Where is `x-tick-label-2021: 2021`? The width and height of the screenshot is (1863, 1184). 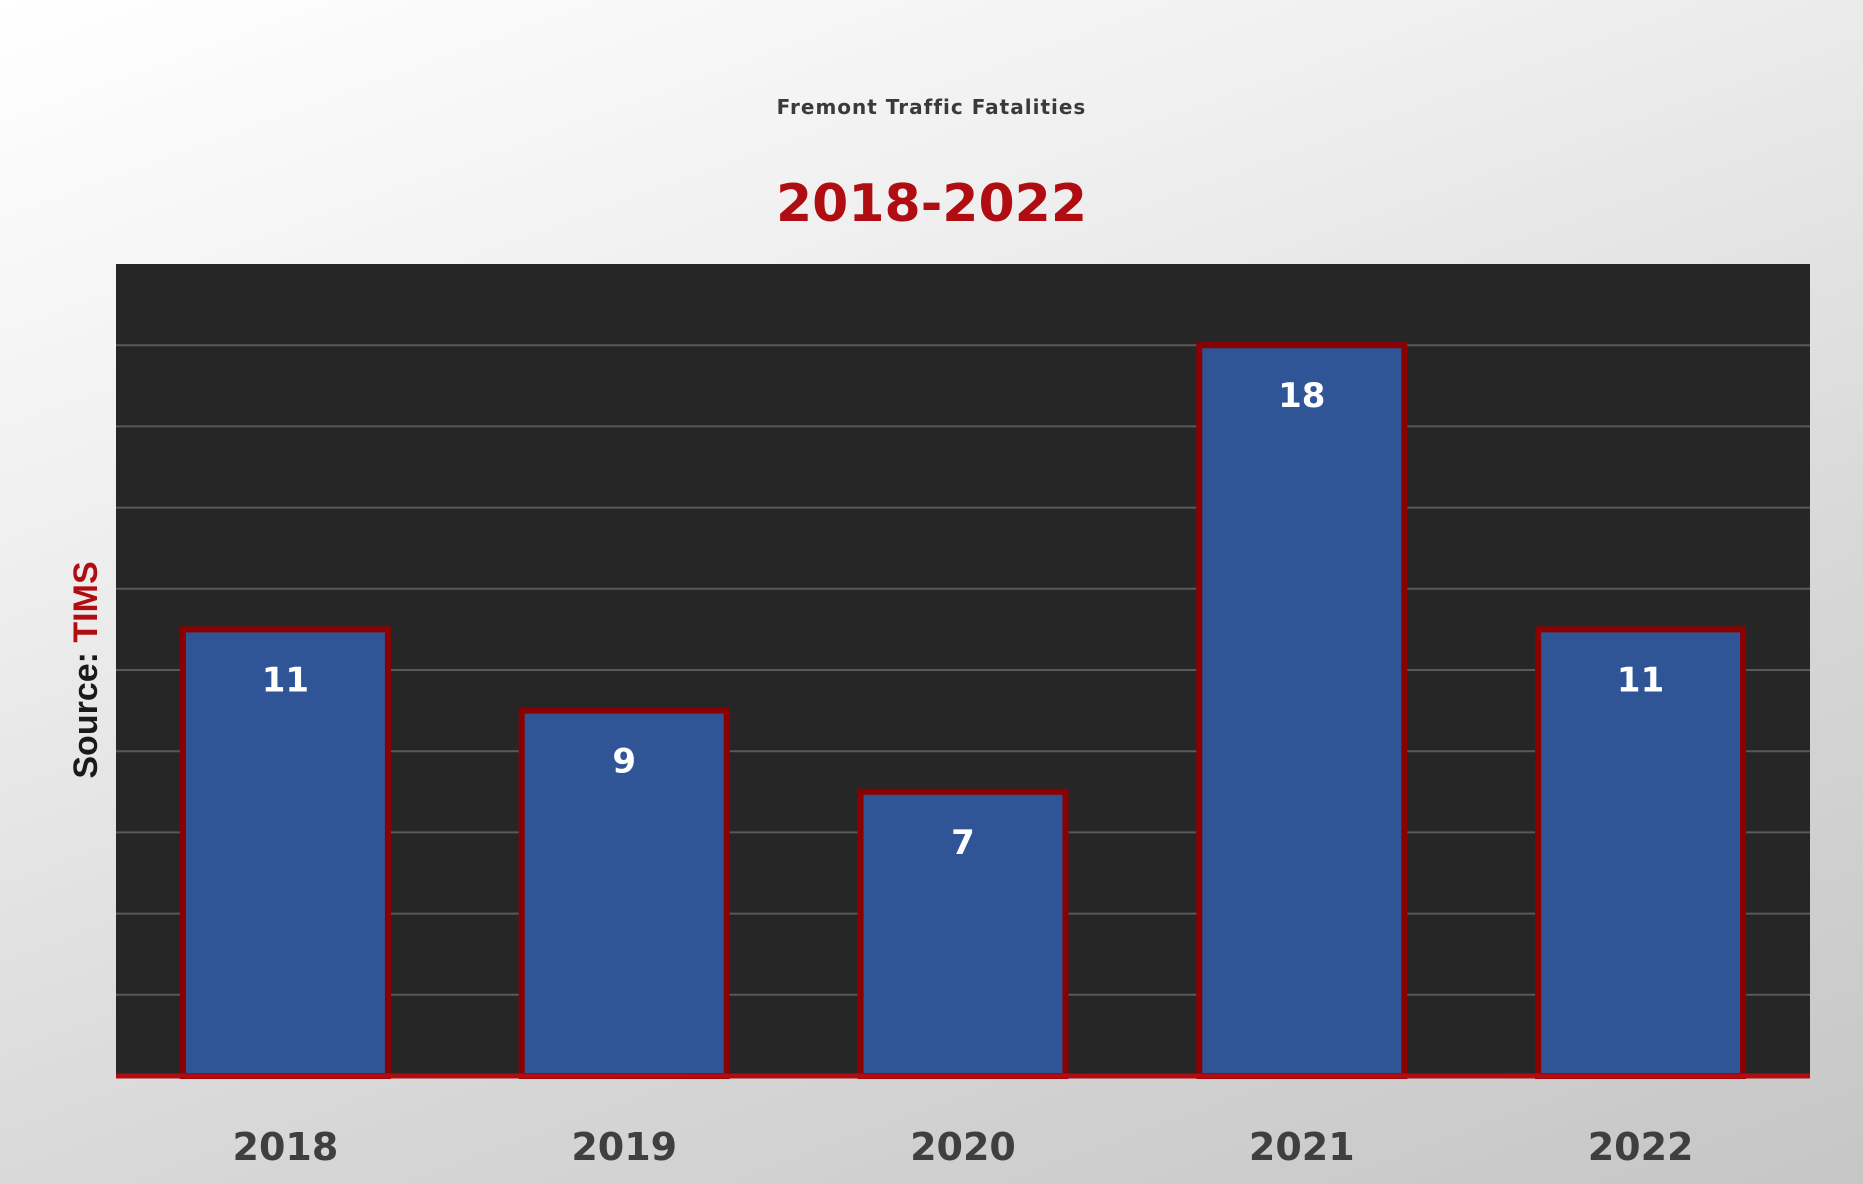 x-tick-label-2021: 2021 is located at coordinates (1302, 1147).